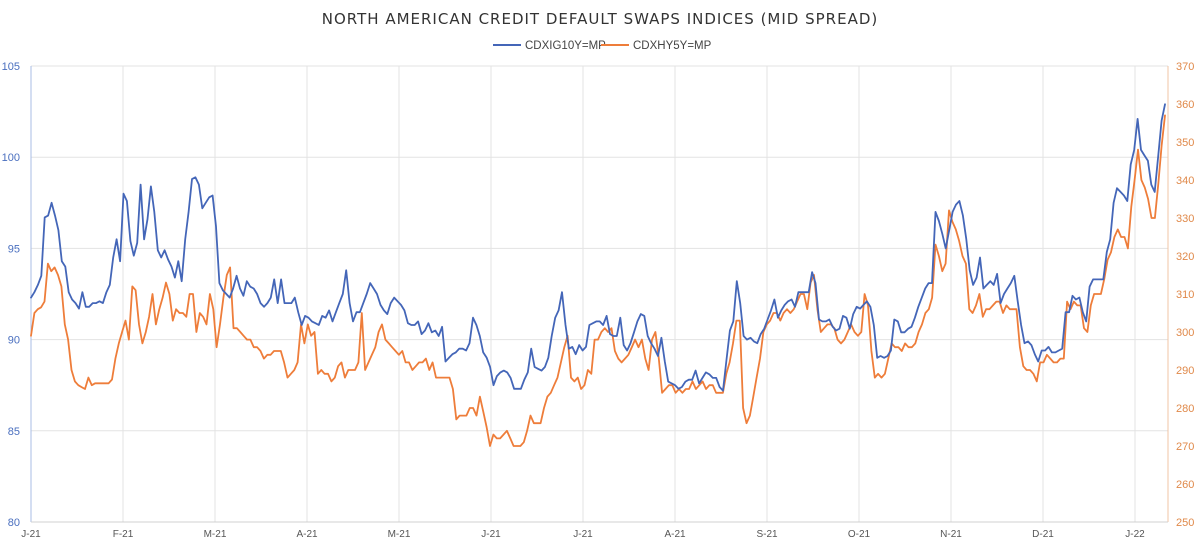 The image size is (1200, 545). What do you see at coordinates (11, 158) in the screenshot?
I see `left-tick-label: 100` at bounding box center [11, 158].